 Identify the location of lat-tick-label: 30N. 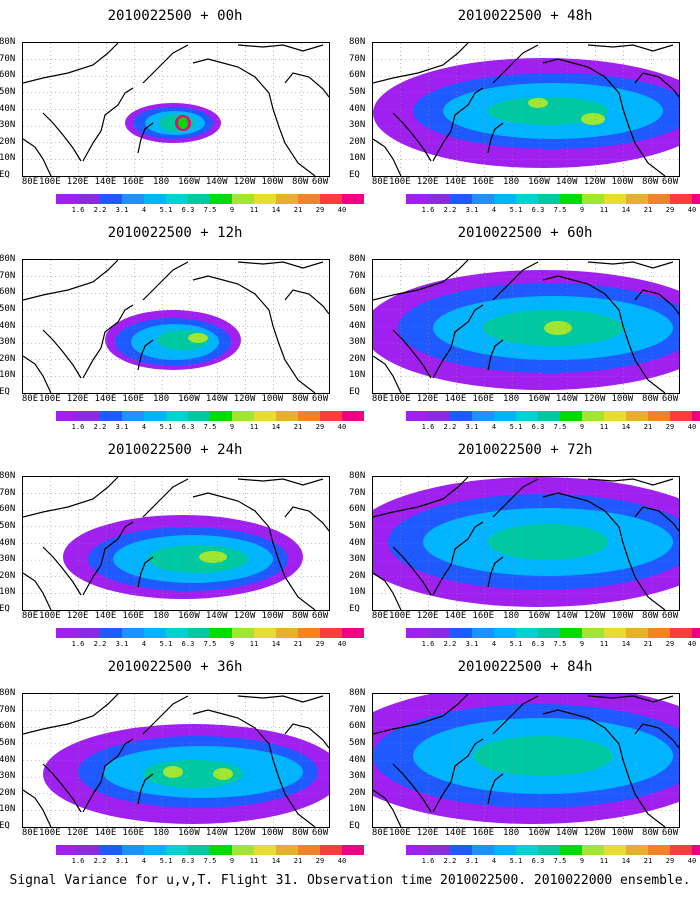
(357, 776).